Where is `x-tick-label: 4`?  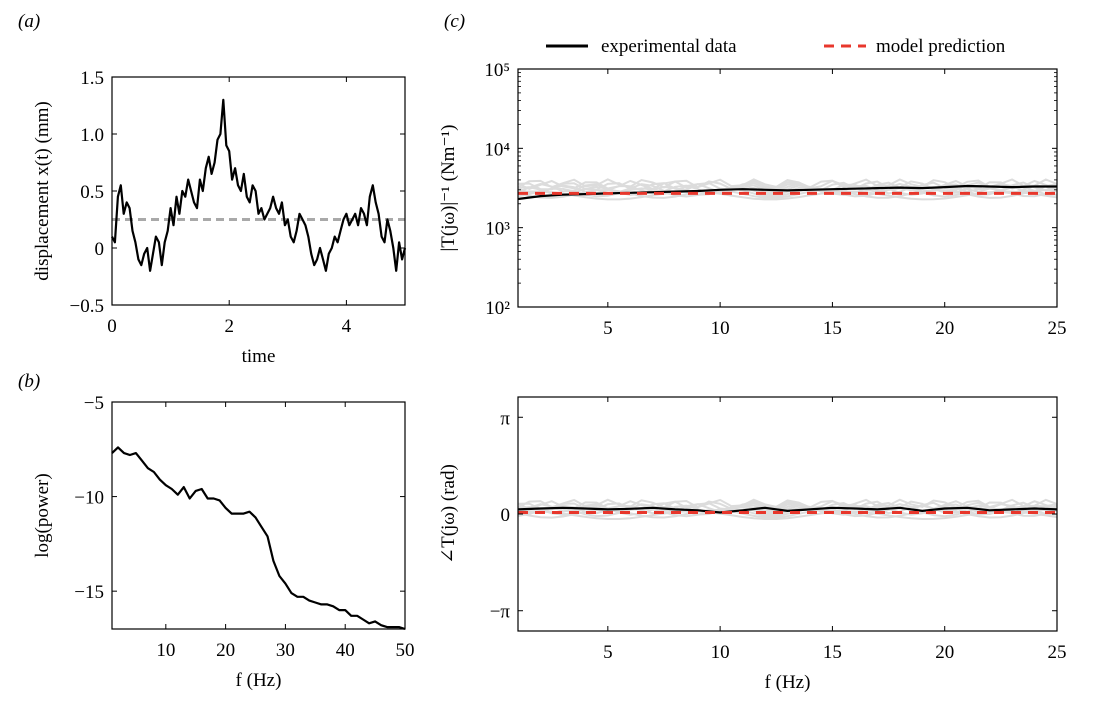 x-tick-label: 4 is located at coordinates (347, 326).